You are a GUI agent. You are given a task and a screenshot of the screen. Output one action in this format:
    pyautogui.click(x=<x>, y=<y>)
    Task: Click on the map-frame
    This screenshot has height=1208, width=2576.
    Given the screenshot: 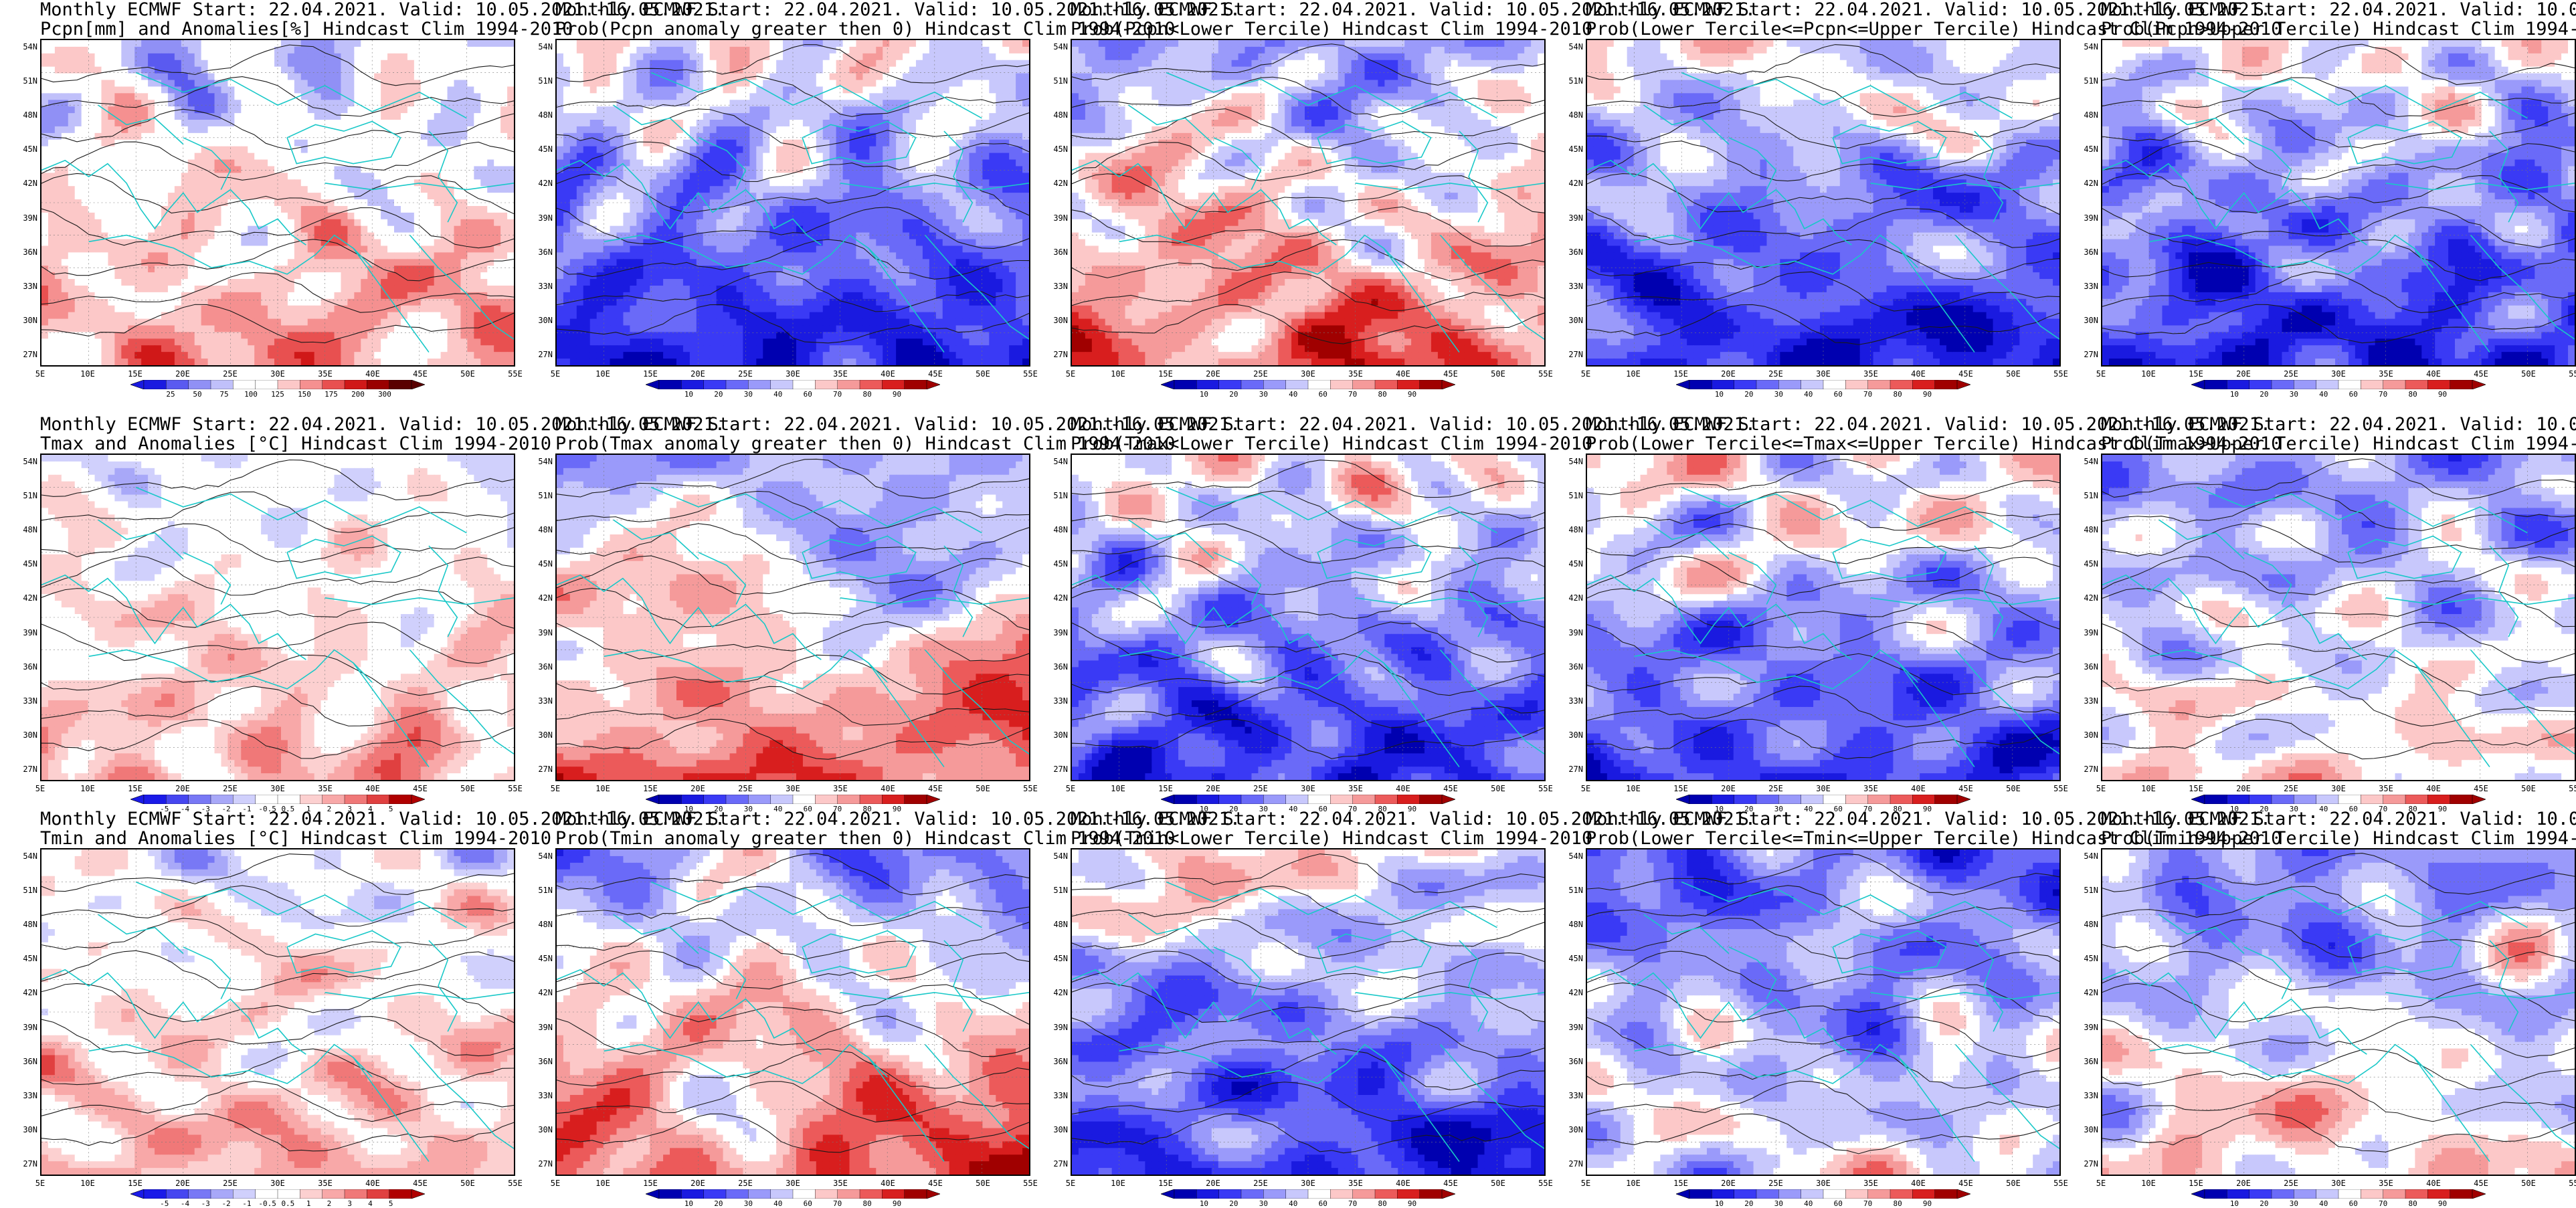 What is the action you would take?
    pyautogui.click(x=2338, y=203)
    